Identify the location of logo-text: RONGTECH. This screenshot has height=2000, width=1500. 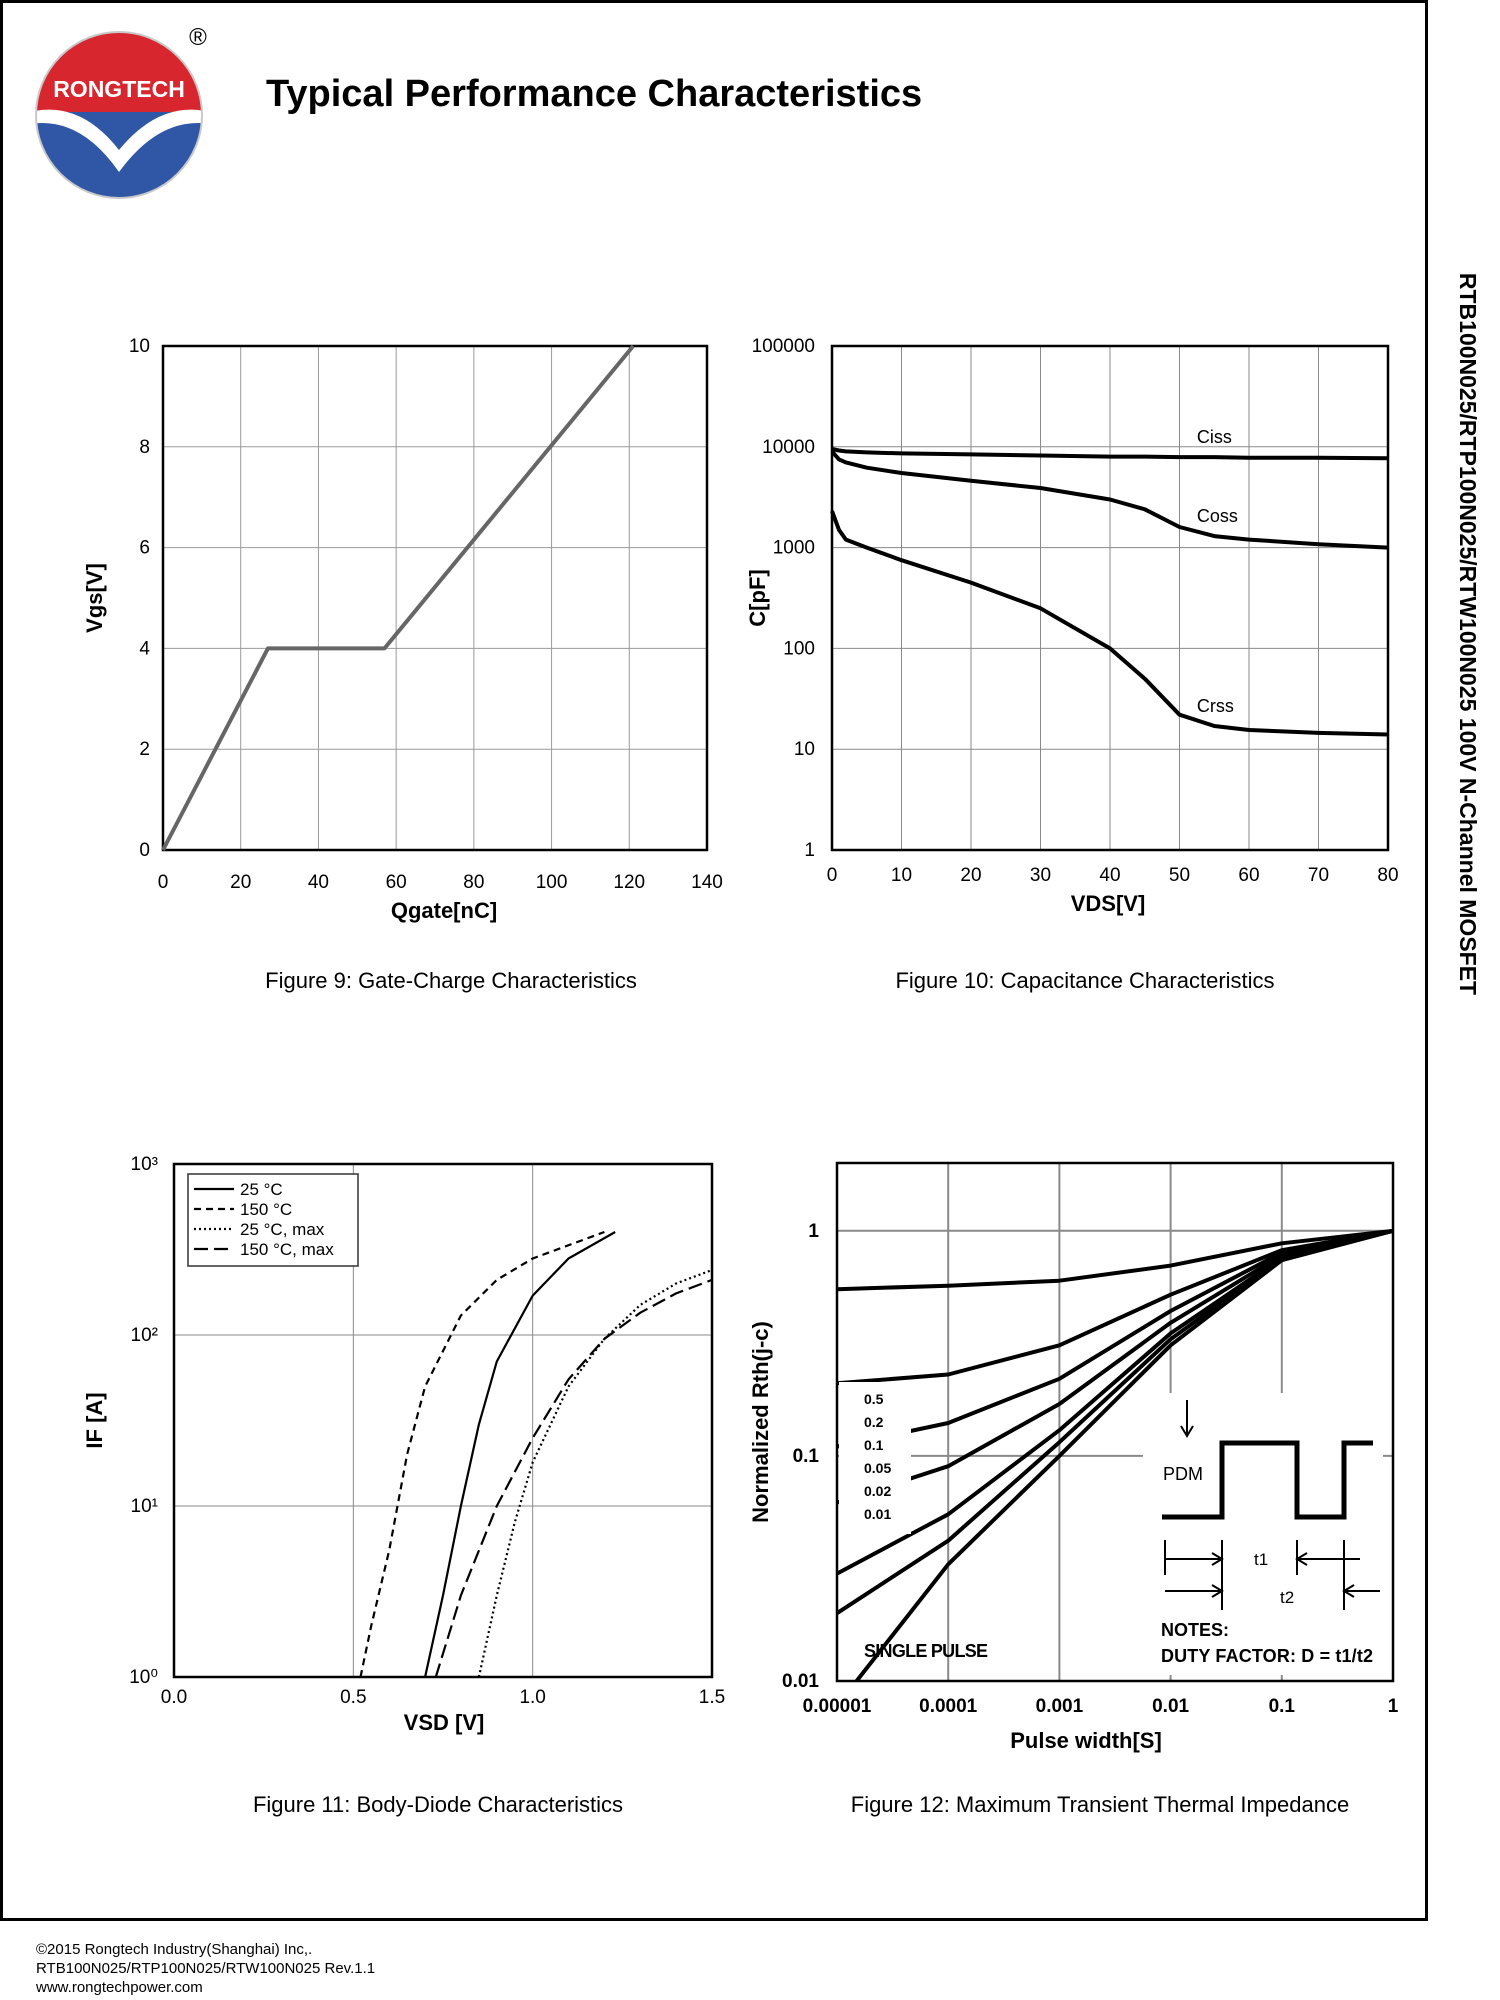
(119, 89).